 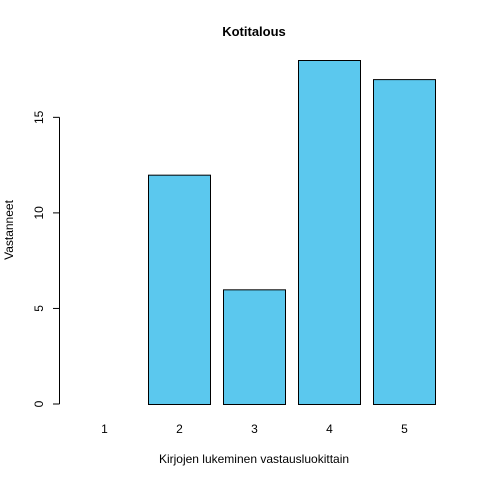 I want to click on y-axis-label: Vastanneet, so click(x=9, y=229).